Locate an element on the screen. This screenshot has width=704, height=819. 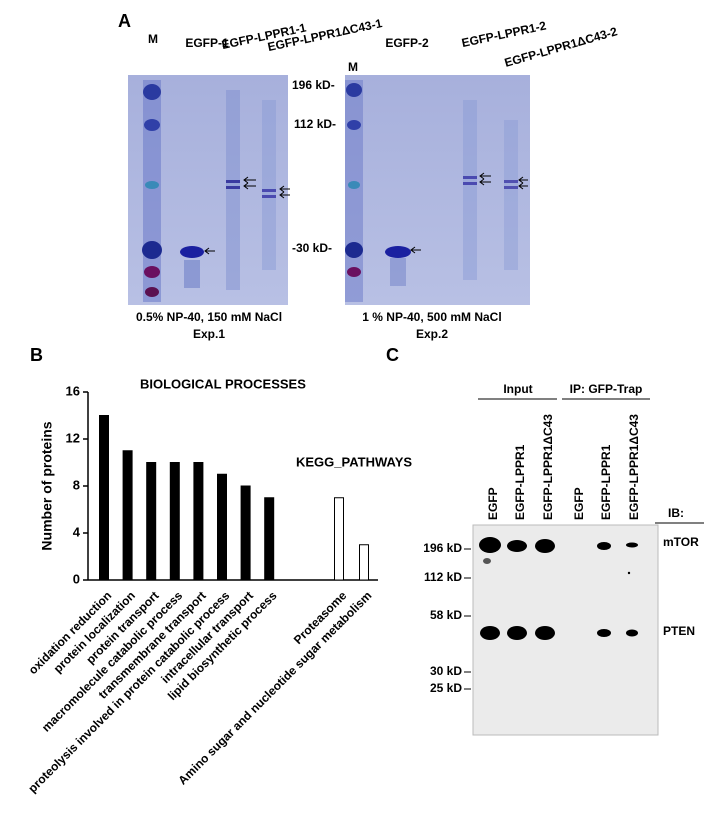
y-axis-label: Number of proteins is located at coordinates (47, 485).